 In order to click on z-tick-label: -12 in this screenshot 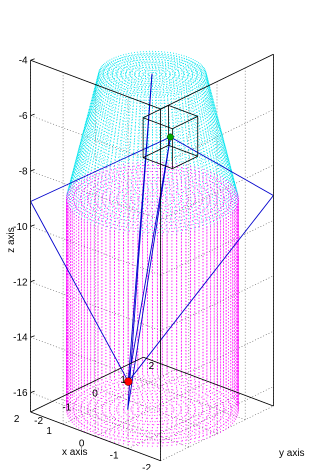, I will do `click(20, 282)`.